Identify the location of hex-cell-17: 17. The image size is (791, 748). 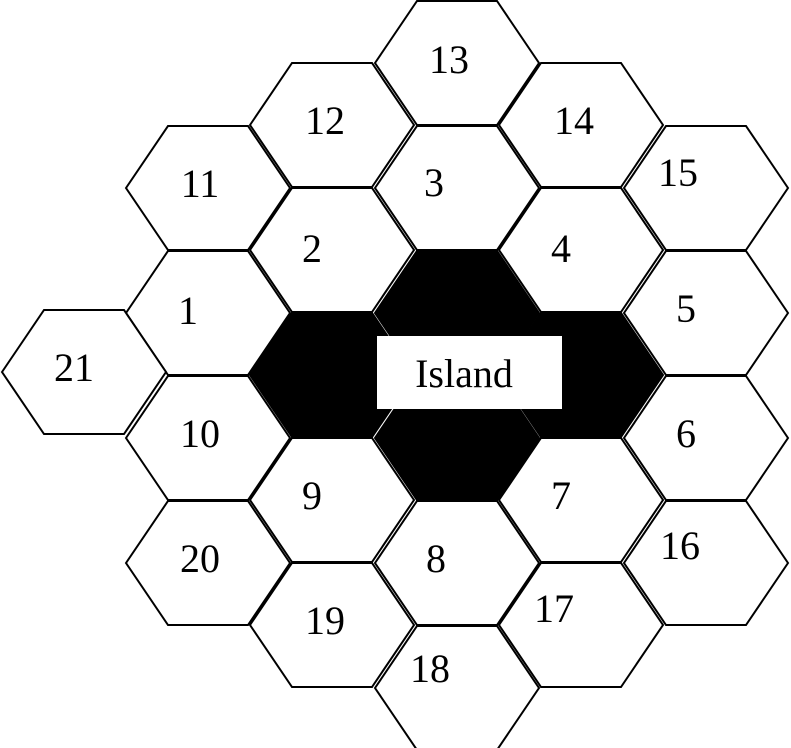
(581, 625).